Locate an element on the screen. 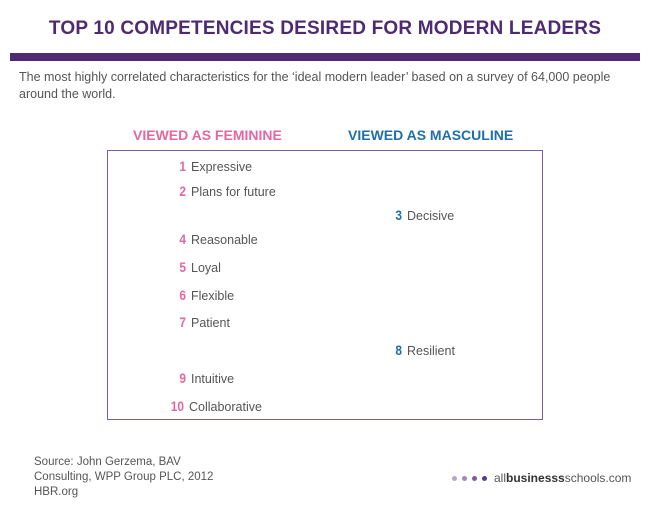  masculine-column-header: VIEWED AS MASCULINE is located at coordinates (431, 135).